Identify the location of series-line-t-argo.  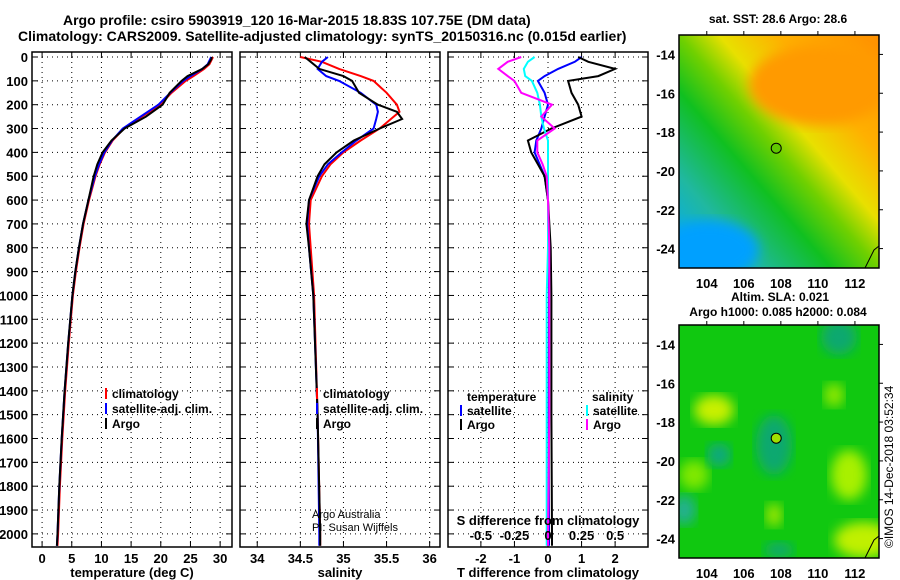
(572, 301).